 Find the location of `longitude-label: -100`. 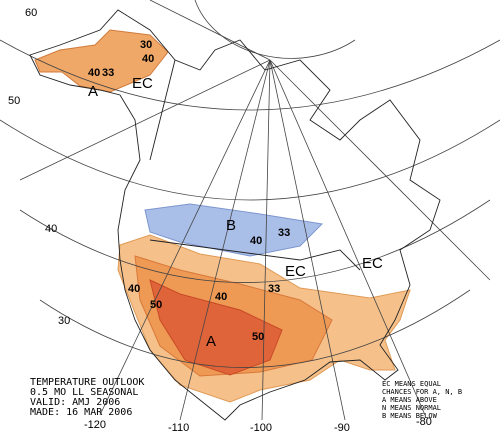

longitude-label: -100 is located at coordinates (261, 428).